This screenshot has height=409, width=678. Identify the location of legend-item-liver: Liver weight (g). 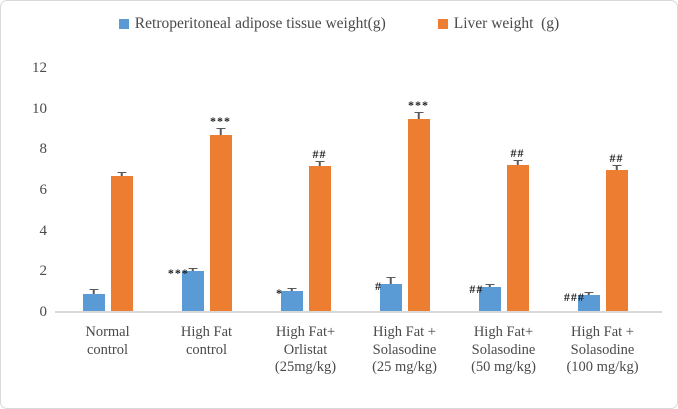
(498, 24).